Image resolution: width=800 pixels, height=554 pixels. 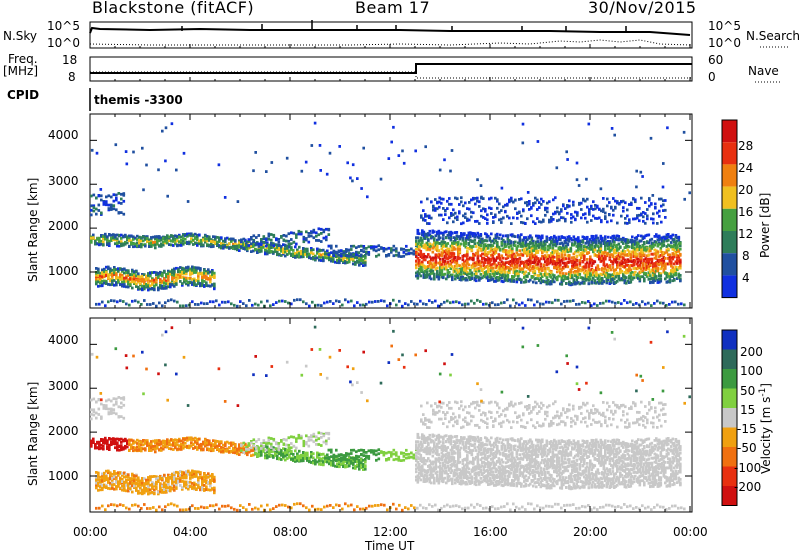 I want to click on vcb-tick-15: 15, so click(x=748, y=410).